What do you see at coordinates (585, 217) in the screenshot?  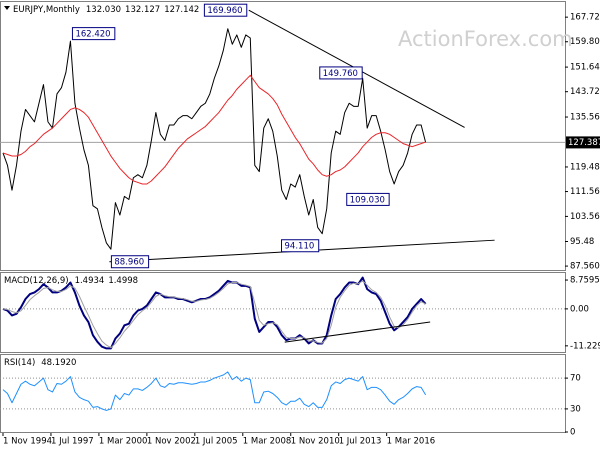 I see `y-tick-label: 103.560` at bounding box center [585, 217].